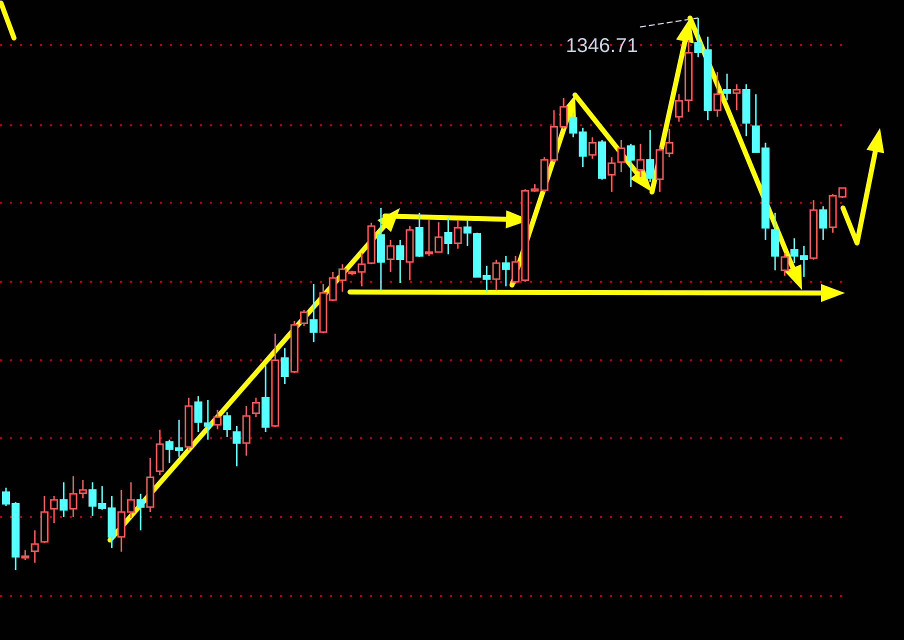 This screenshot has width=904, height=640. Describe the element at coordinates (602, 46) in the screenshot. I see `annotation: 1346.71` at that location.